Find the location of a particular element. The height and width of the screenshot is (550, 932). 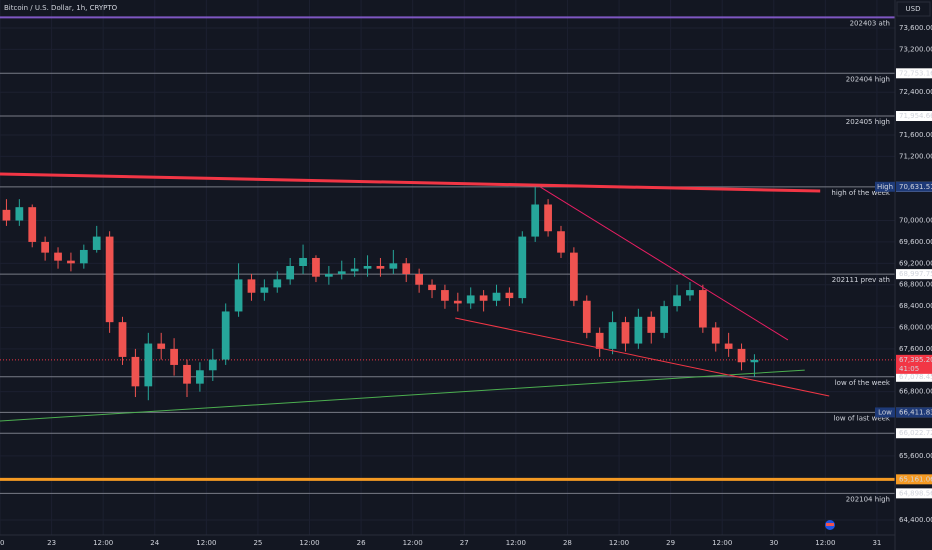

y-tick-label: 66,800.00 is located at coordinates (915, 392).